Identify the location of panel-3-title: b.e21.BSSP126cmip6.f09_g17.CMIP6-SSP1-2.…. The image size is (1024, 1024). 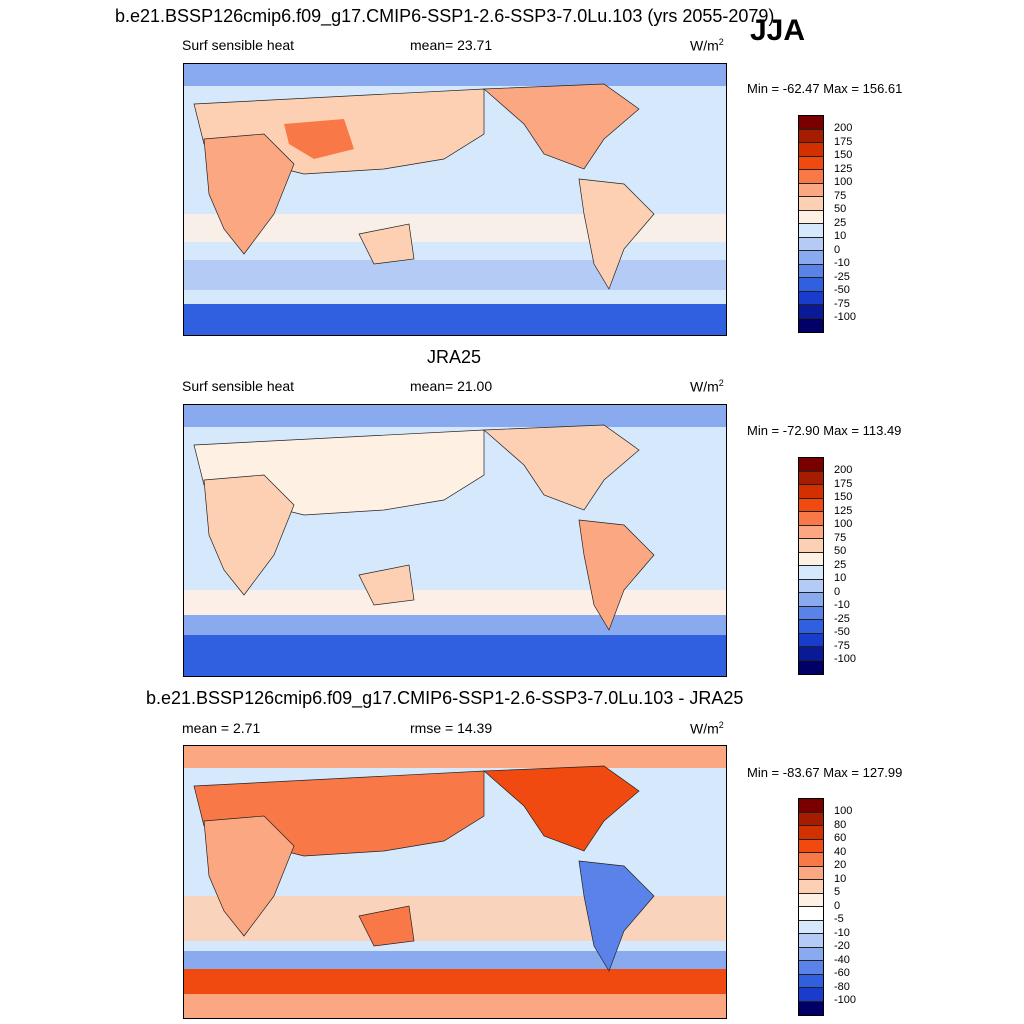
(445, 698).